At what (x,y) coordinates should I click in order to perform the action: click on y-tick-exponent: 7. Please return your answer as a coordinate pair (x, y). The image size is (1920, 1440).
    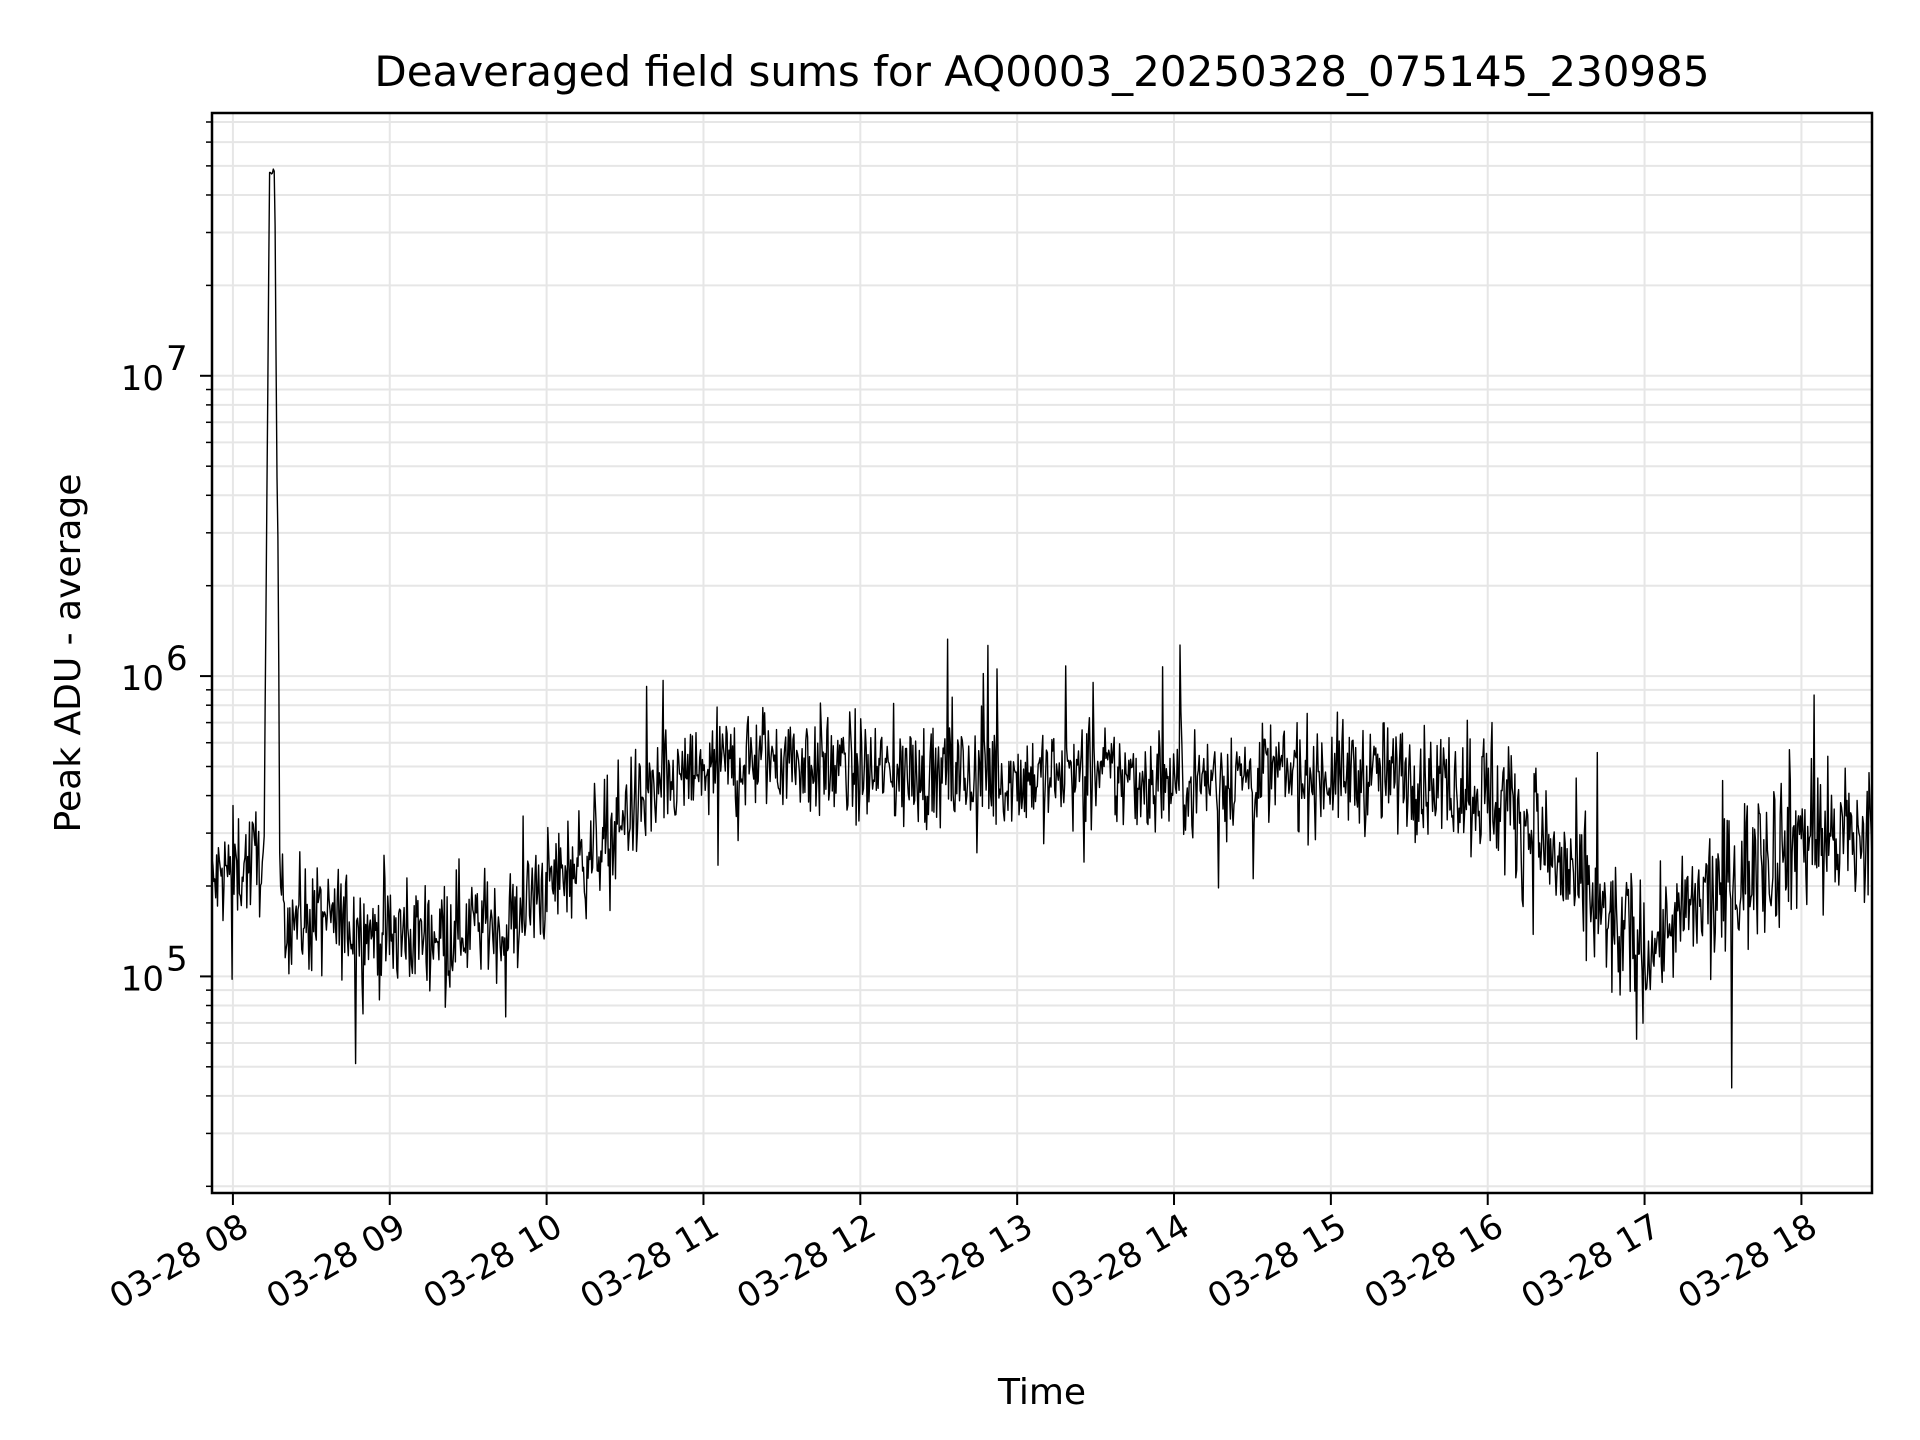
    Looking at the image, I should click on (177, 359).